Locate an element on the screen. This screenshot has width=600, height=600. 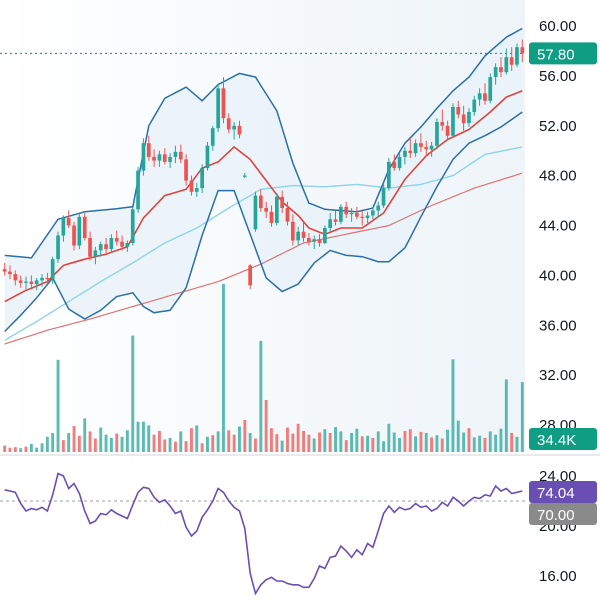
price-tick-label: 52.00 is located at coordinates (558, 126).